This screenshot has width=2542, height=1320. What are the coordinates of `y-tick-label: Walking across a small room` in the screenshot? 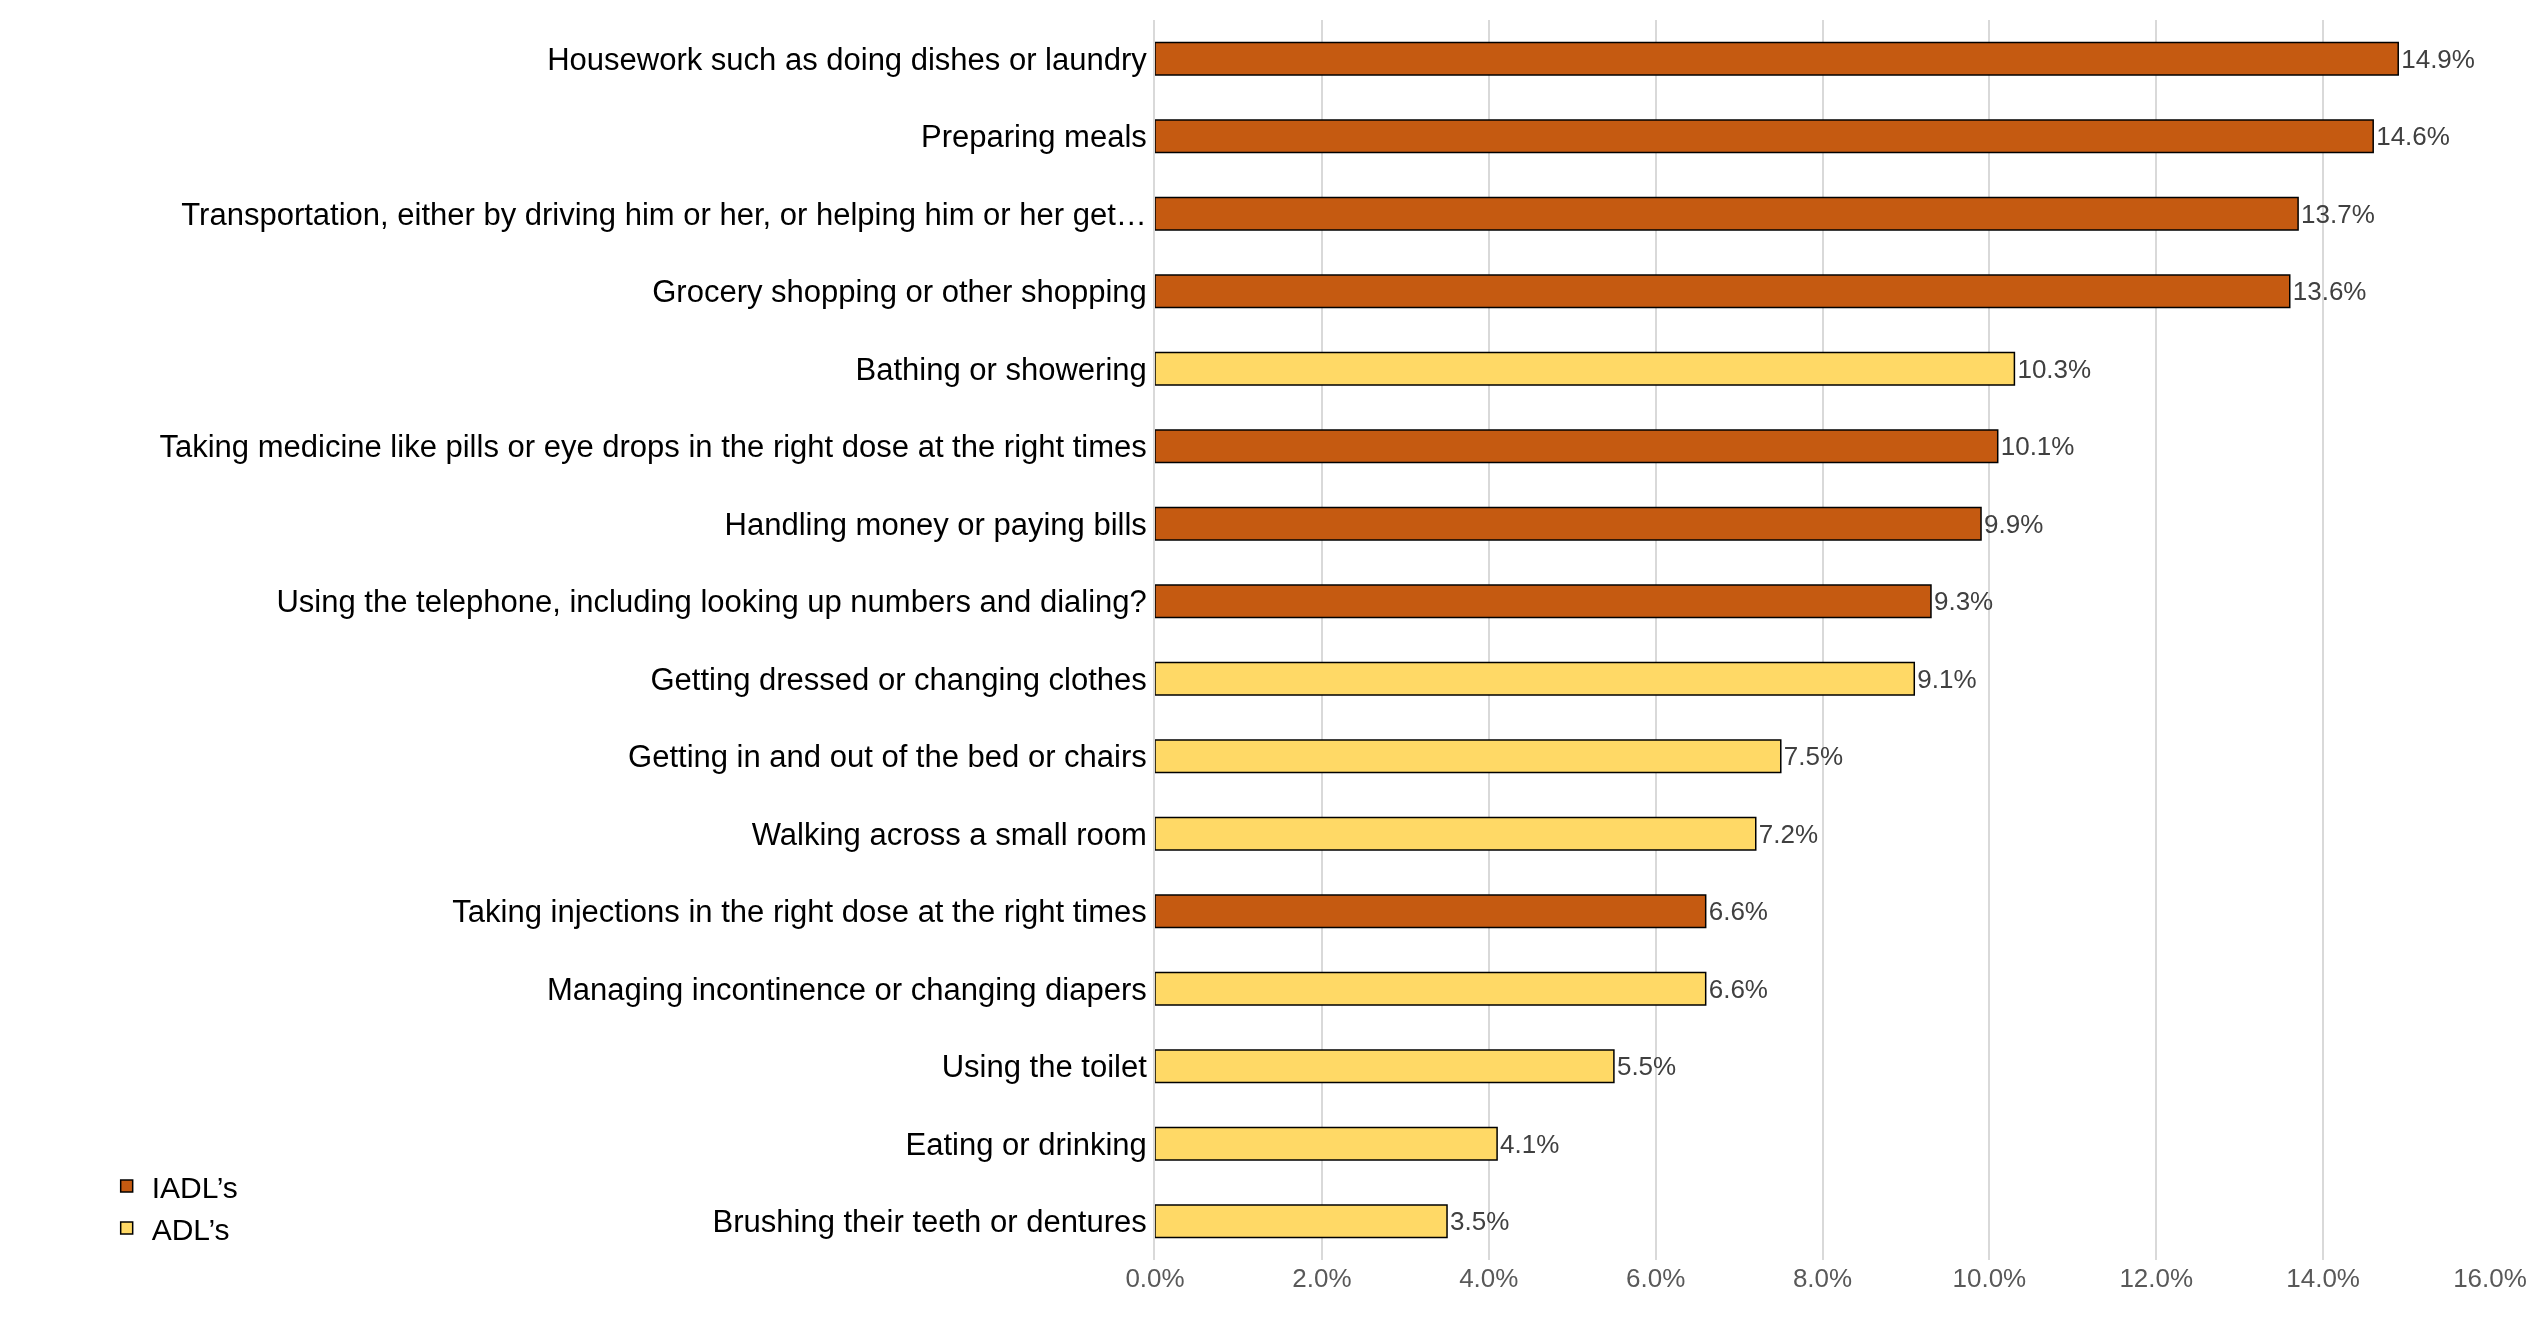 It's located at (949, 834).